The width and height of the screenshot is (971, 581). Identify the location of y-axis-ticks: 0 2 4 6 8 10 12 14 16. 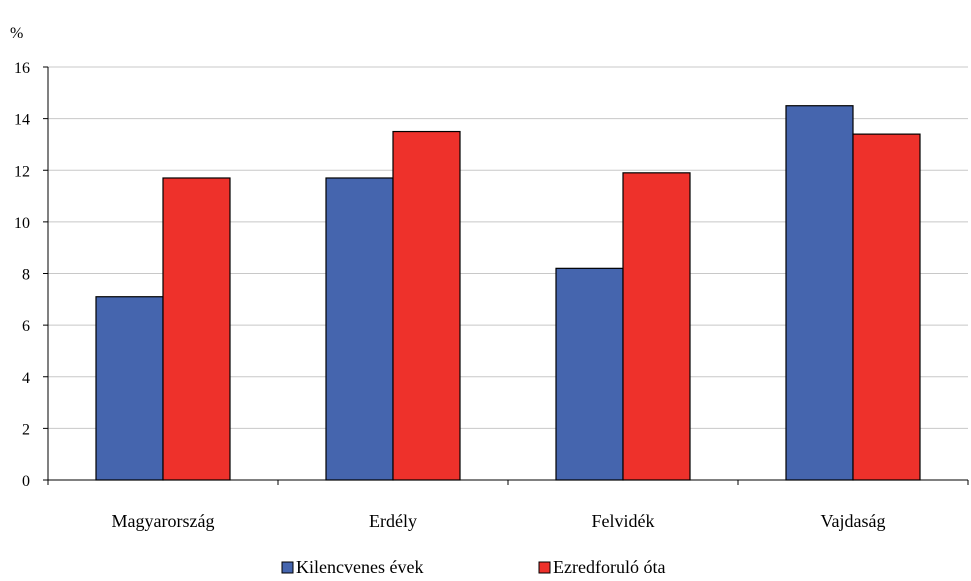
(31, 275).